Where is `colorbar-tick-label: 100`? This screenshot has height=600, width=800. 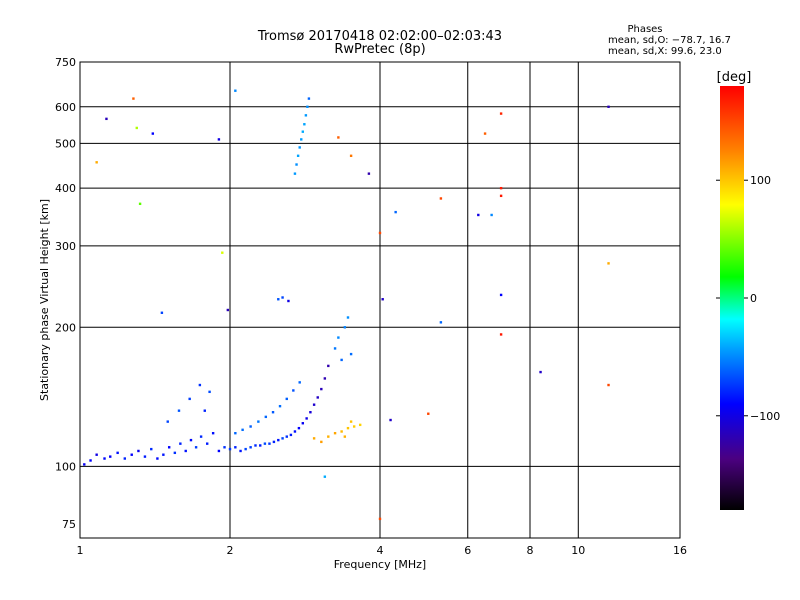 colorbar-tick-label: 100 is located at coordinates (760, 180).